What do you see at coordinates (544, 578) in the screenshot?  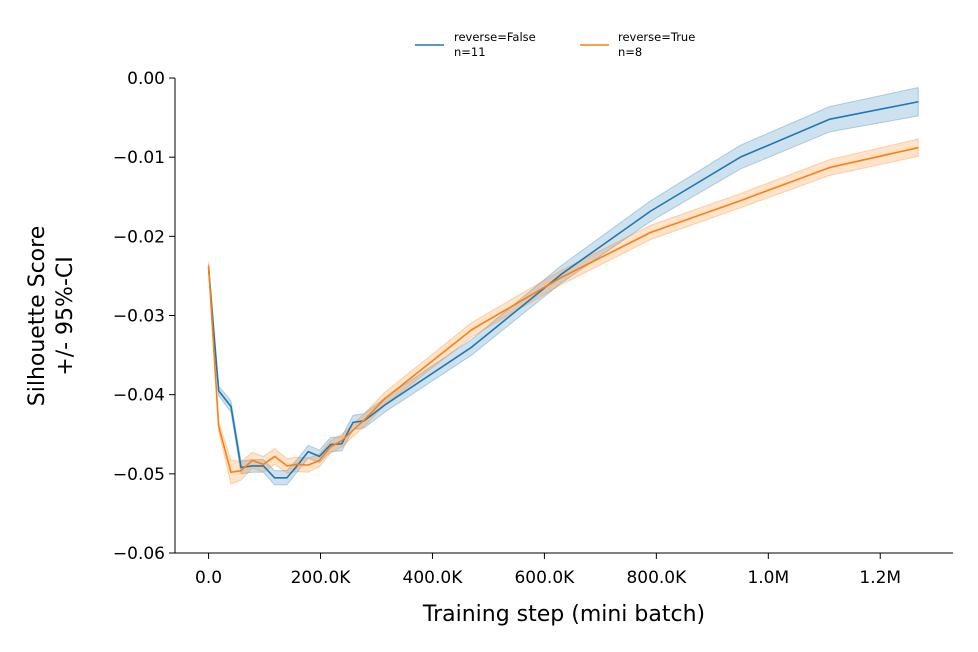 I see `x-tick-label: 600.0K` at bounding box center [544, 578].